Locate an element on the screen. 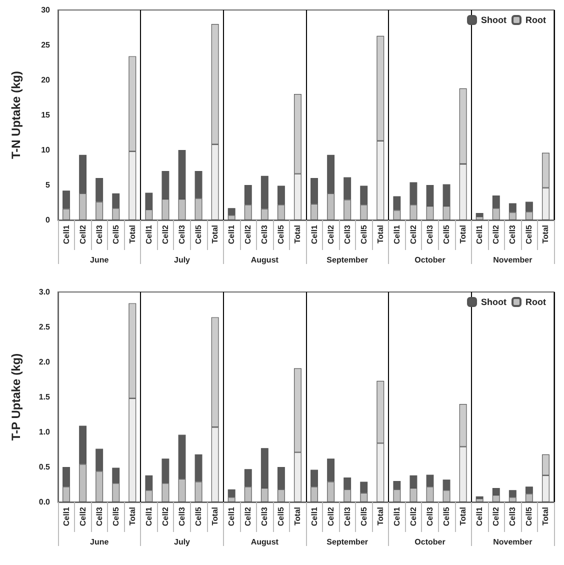 The height and width of the screenshot is (565, 564). y-axis-title: T-P Uptake (kg) is located at coordinates (16, 397).